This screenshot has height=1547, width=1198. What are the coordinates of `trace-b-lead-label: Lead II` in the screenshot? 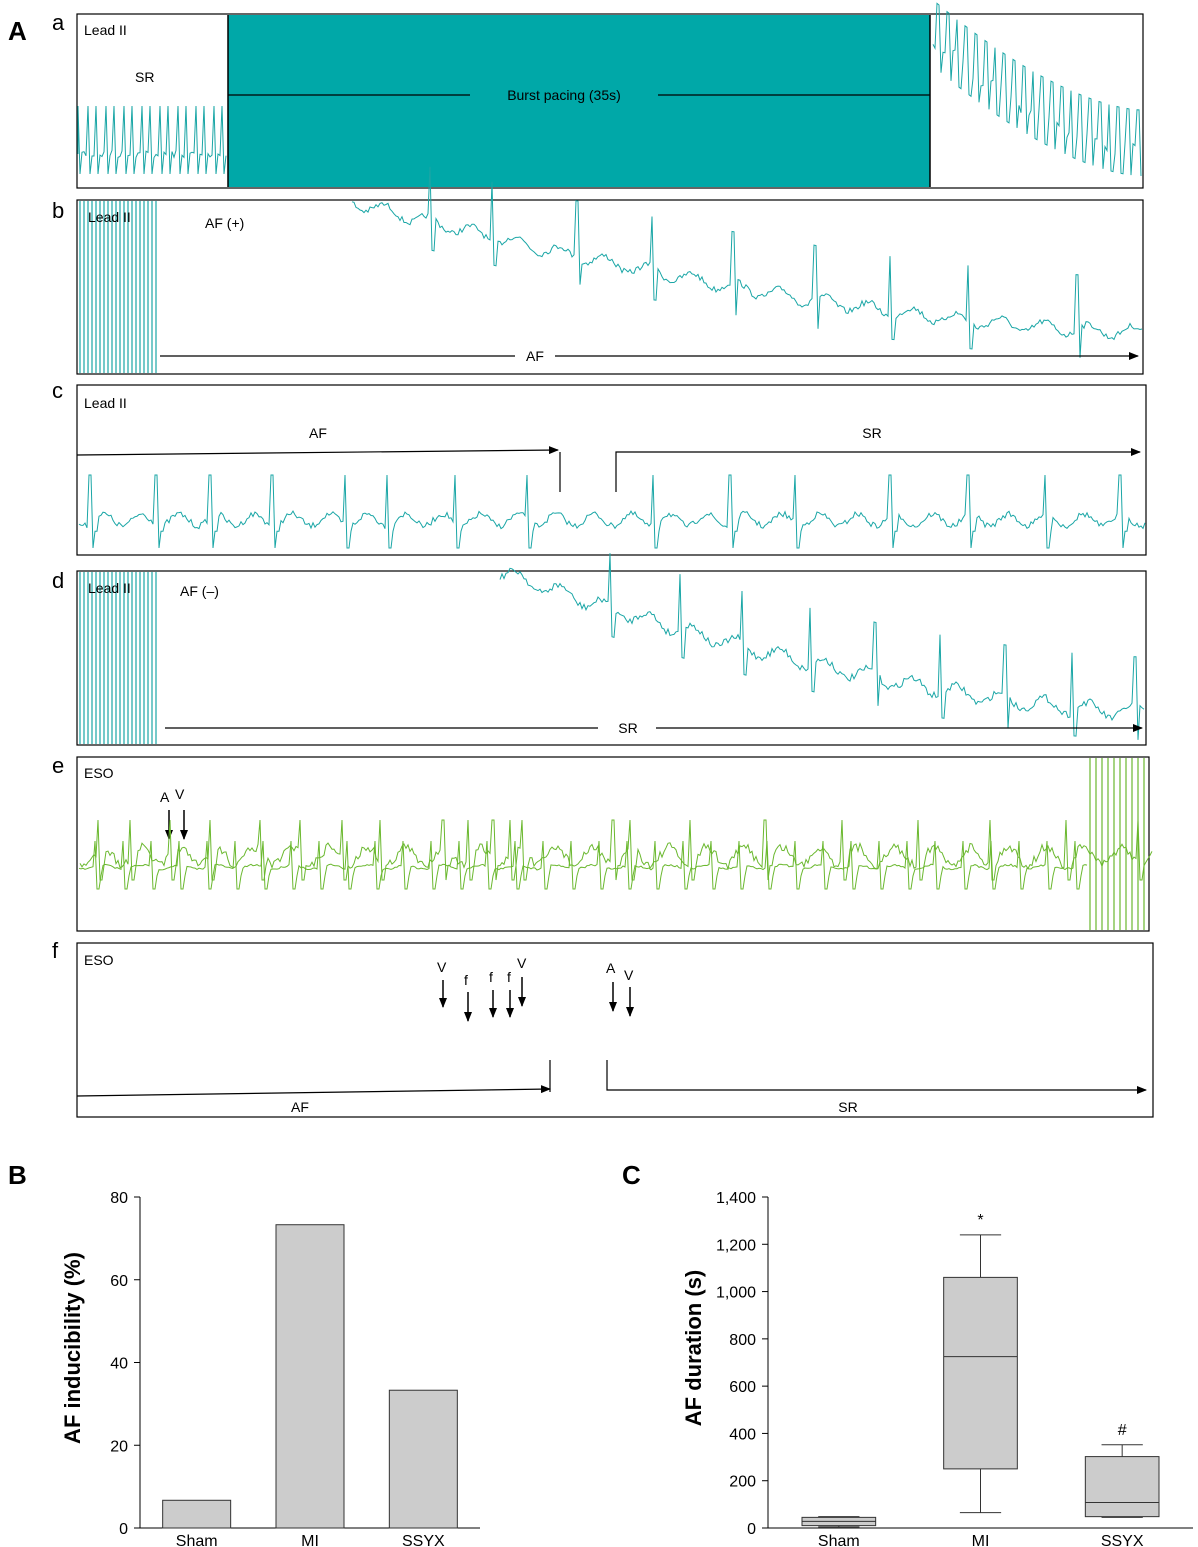 It's located at (109, 217).